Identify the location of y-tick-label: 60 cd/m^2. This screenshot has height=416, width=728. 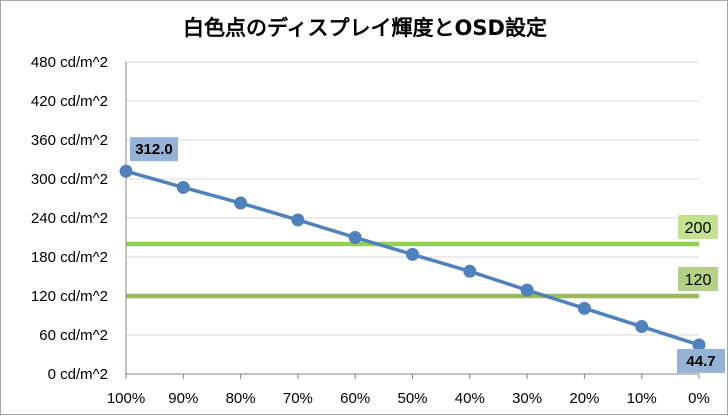
(73, 335).